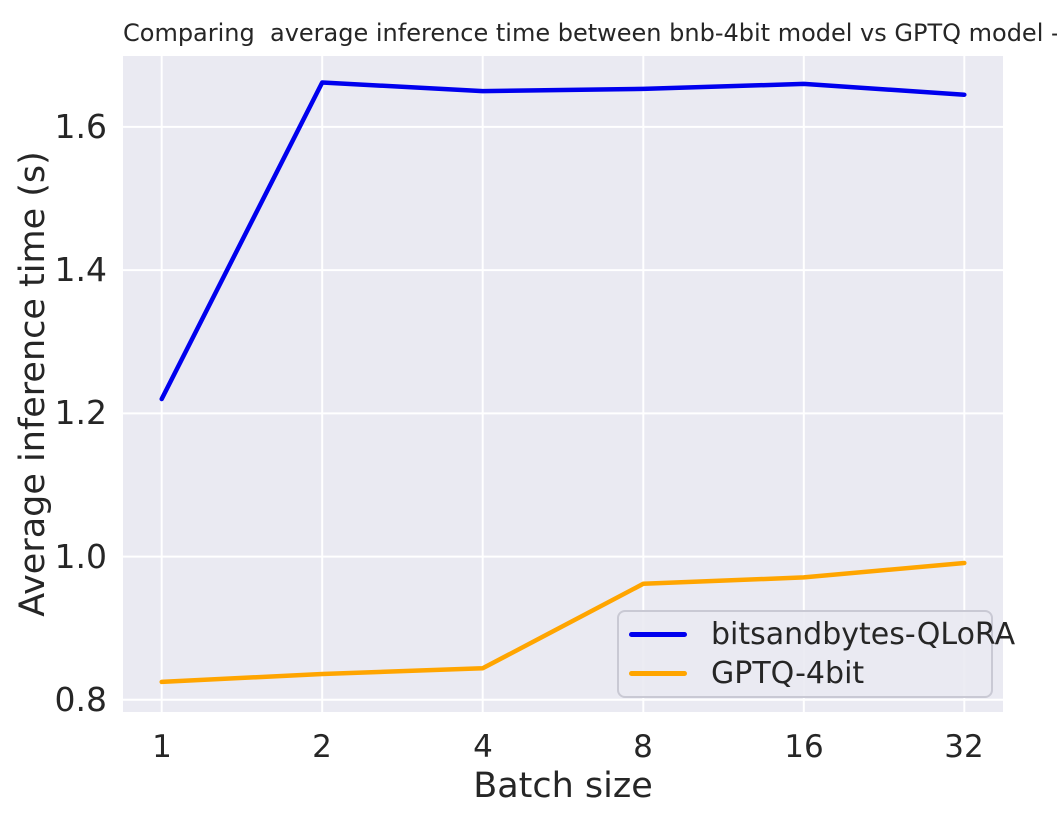 This screenshot has width=1057, height=822. What do you see at coordinates (80, 556) in the screenshot?
I see `y-tick-label: 1.0` at bounding box center [80, 556].